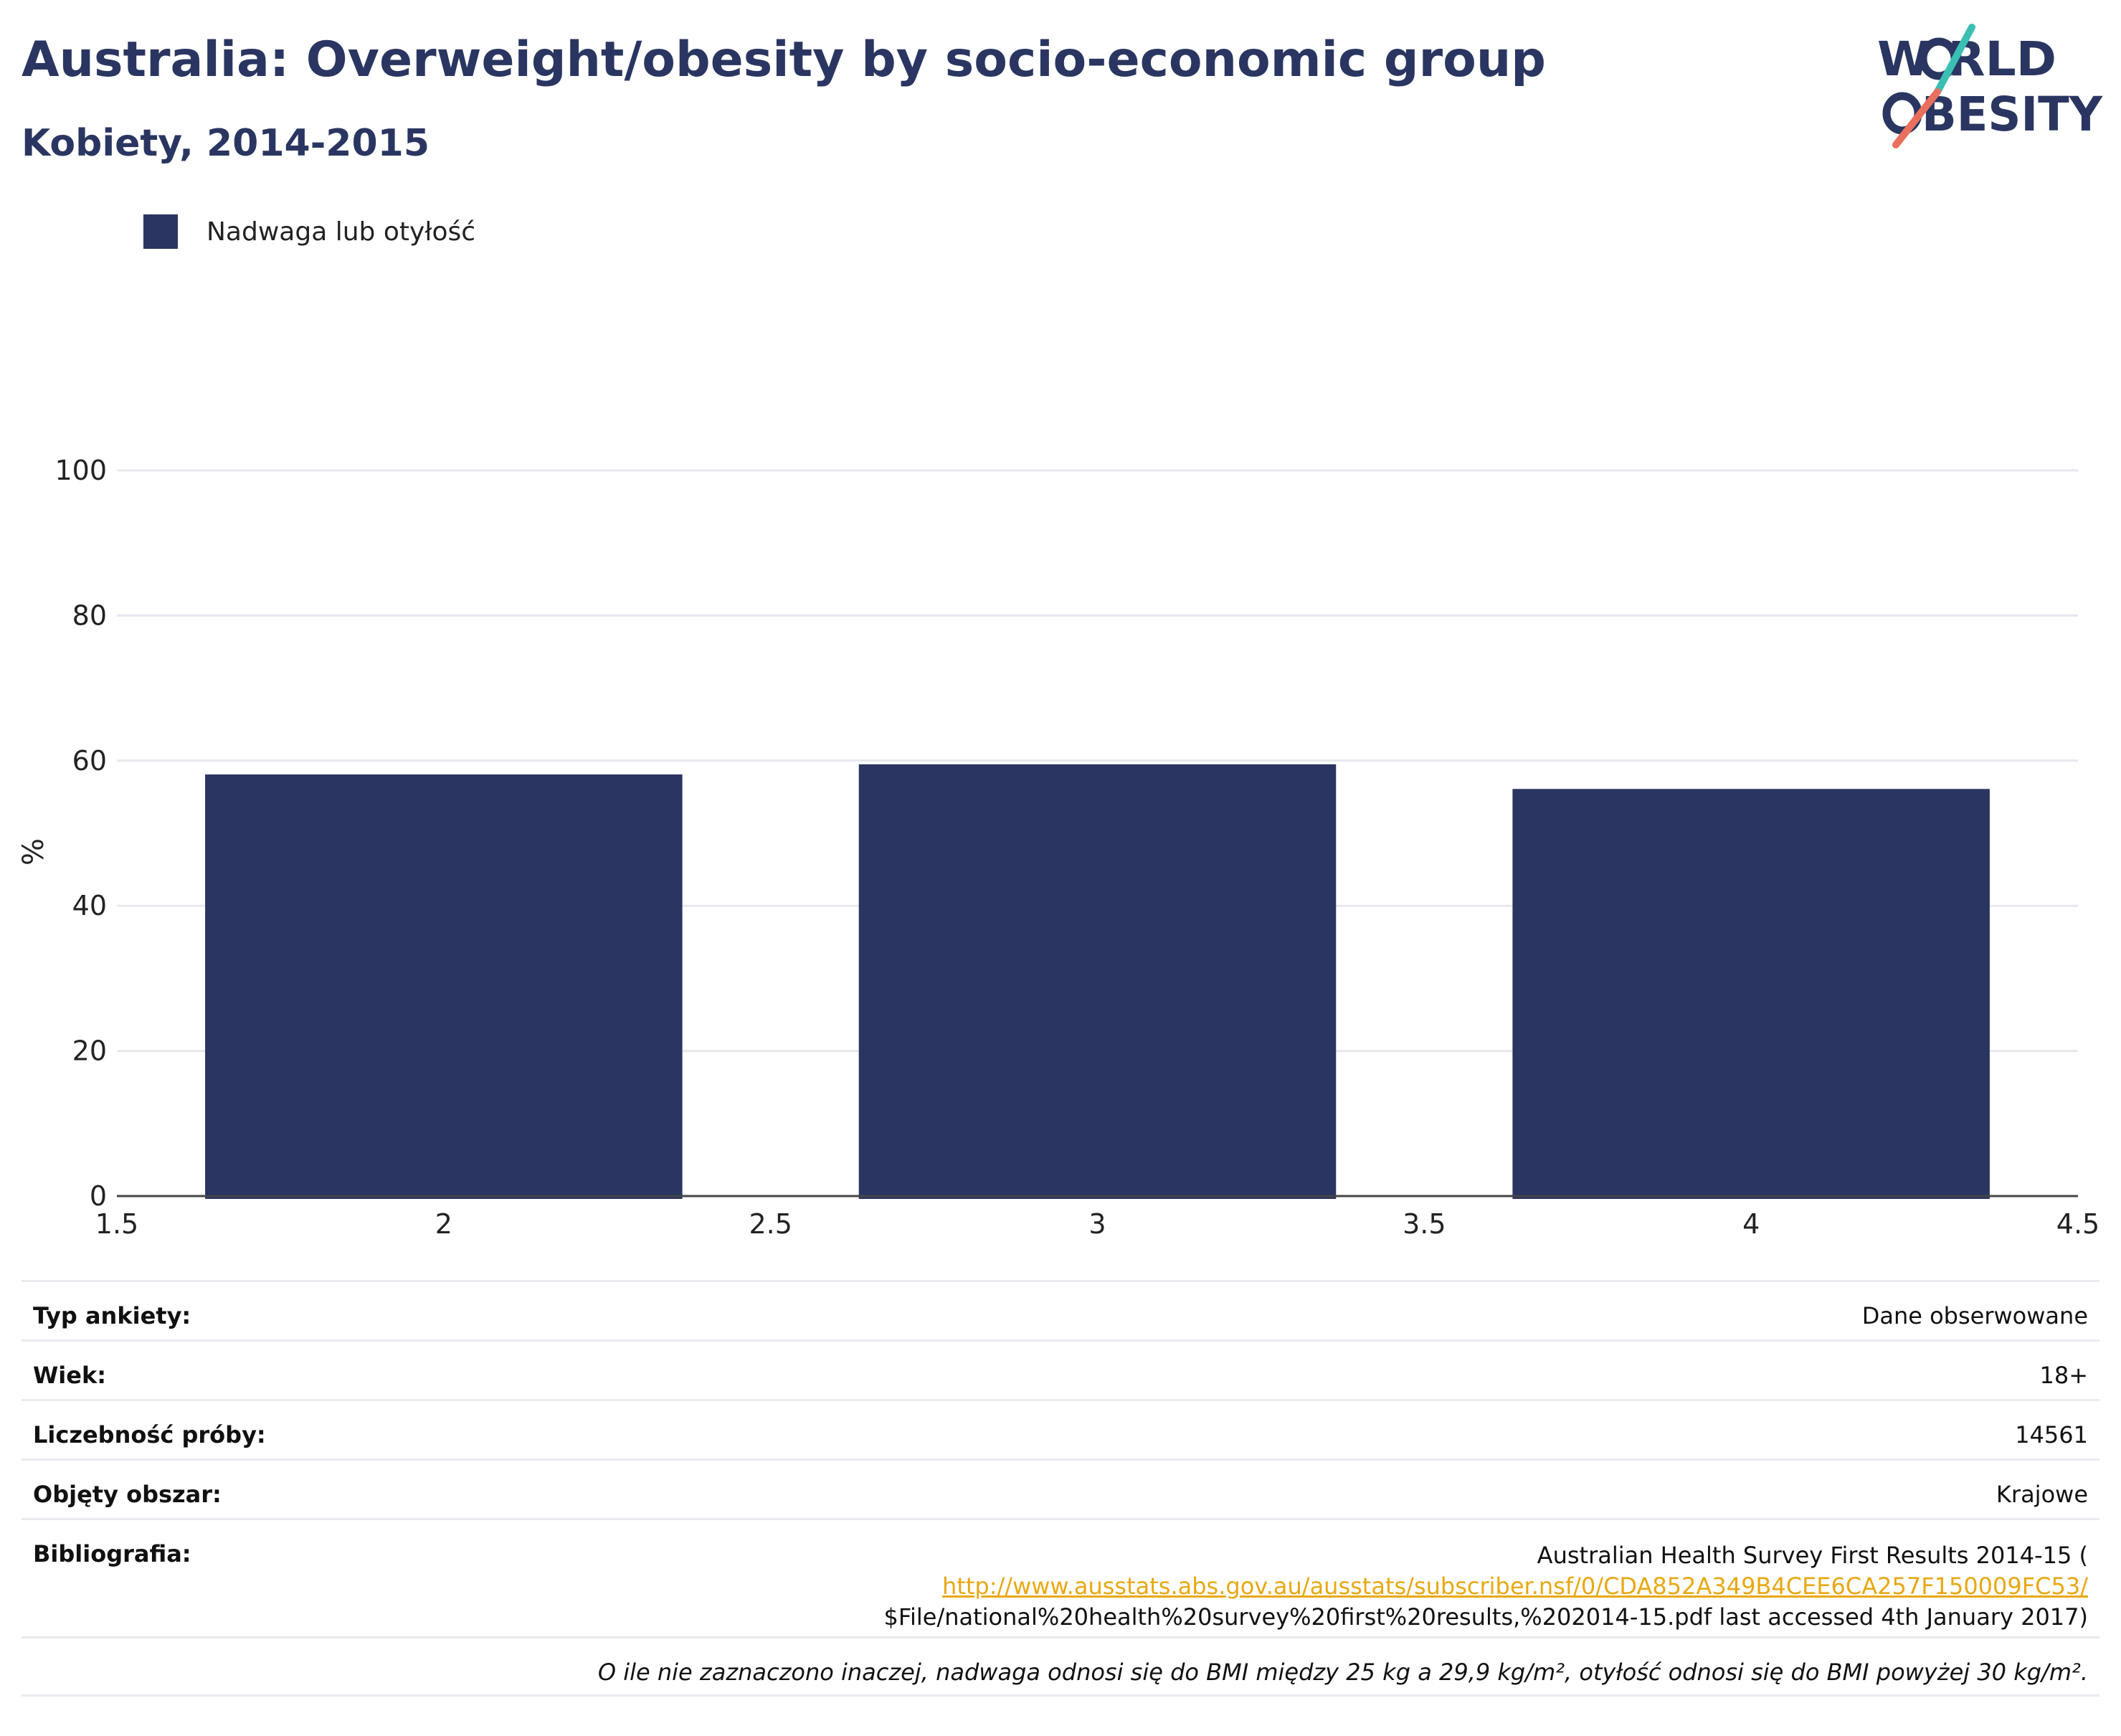 The width and height of the screenshot is (2121, 1736). What do you see at coordinates (1974, 1316) in the screenshot?
I see `survey-type-value: Dane obserwowane` at bounding box center [1974, 1316].